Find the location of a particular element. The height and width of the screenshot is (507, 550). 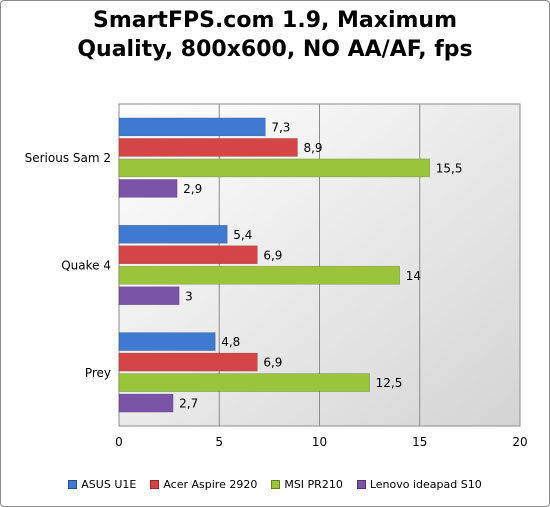

x-tick-label: 5 is located at coordinates (219, 442).